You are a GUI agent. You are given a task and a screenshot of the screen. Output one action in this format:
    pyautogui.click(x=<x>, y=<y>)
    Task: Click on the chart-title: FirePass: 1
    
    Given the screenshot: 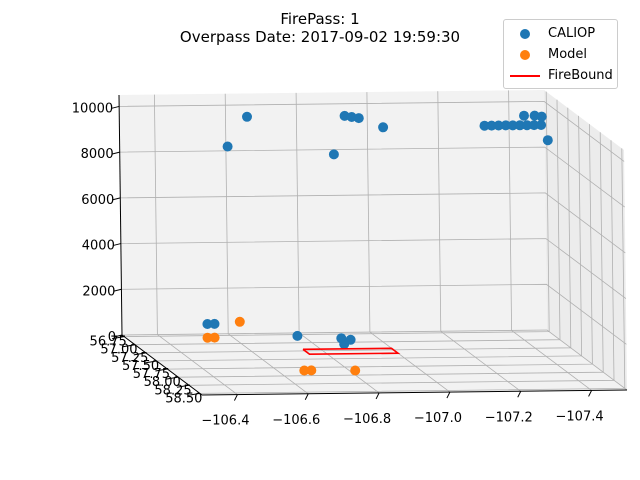 What is the action you would take?
    pyautogui.click(x=320, y=19)
    